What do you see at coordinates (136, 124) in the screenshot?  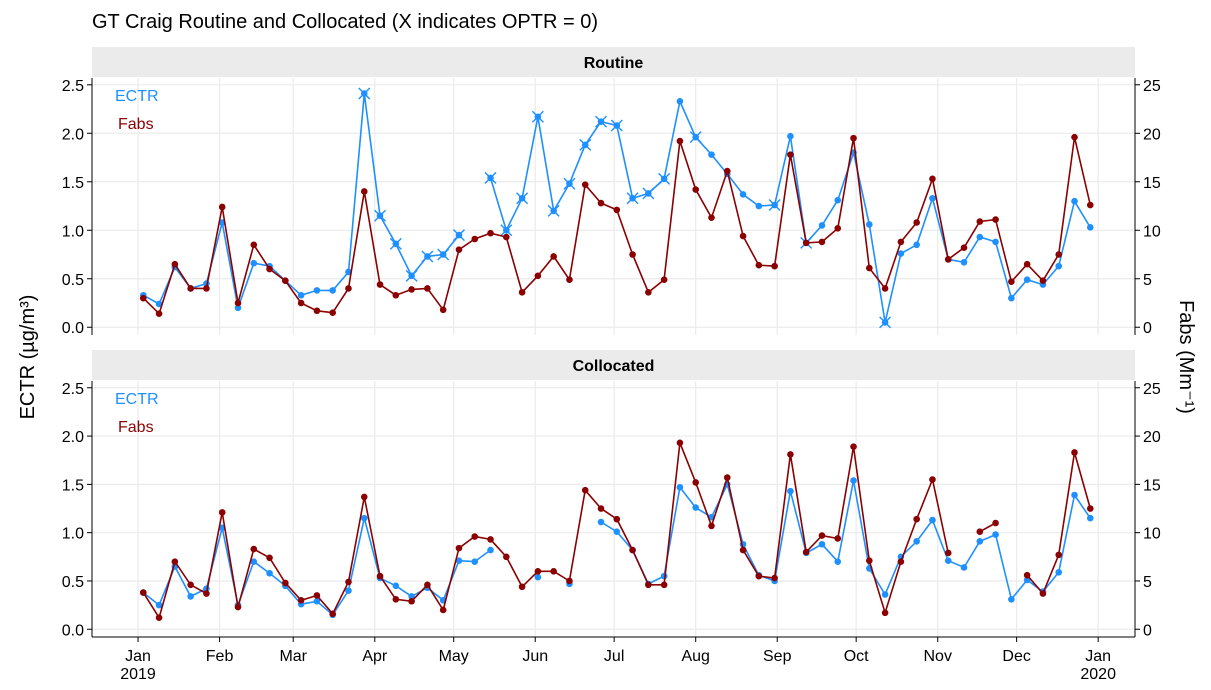 I see `legend-label: Fabs` at bounding box center [136, 124].